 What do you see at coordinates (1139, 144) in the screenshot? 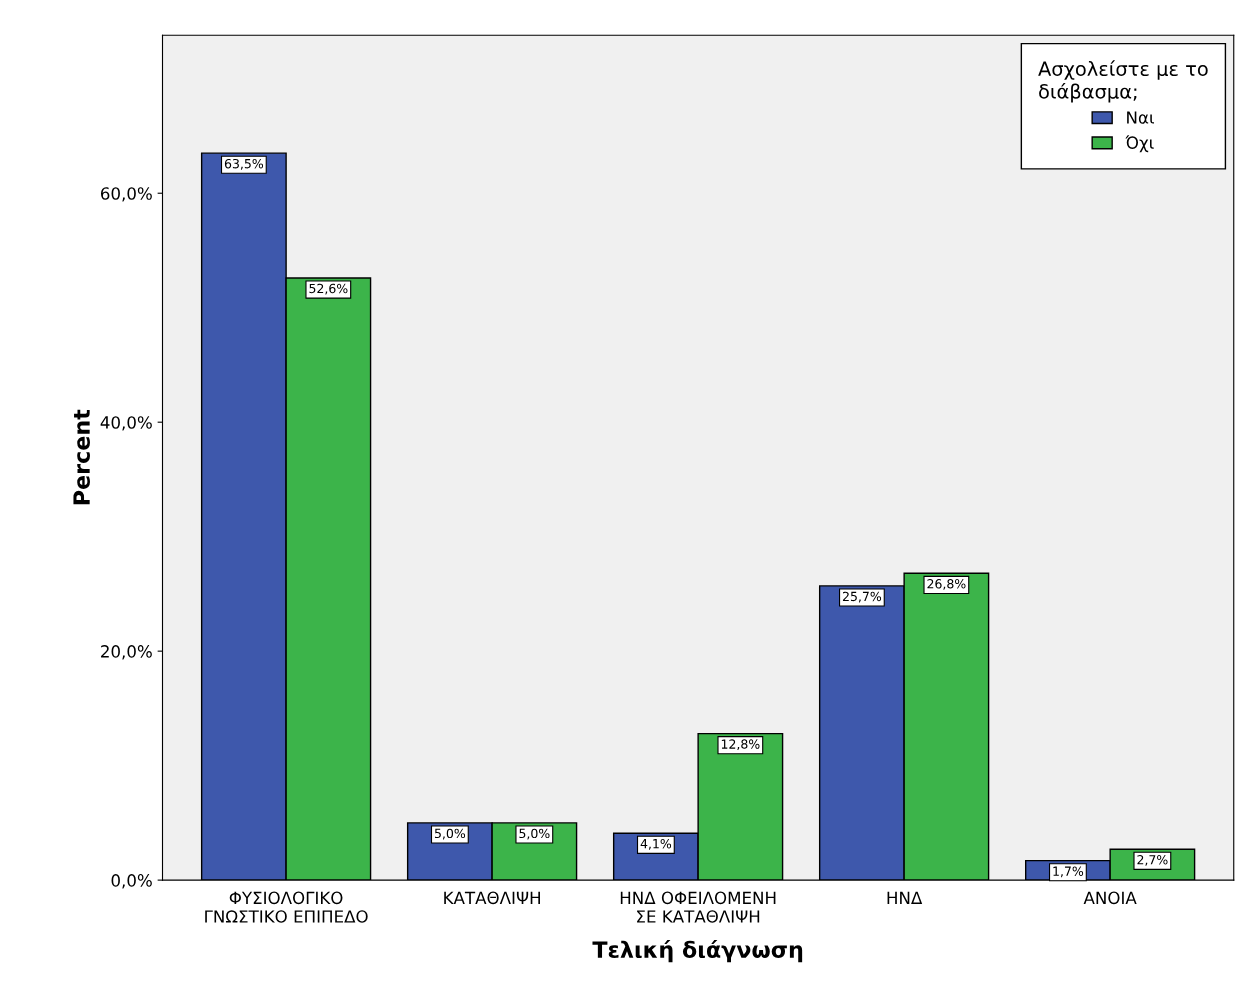
I see `legend-label: Όχι` at bounding box center [1139, 144].